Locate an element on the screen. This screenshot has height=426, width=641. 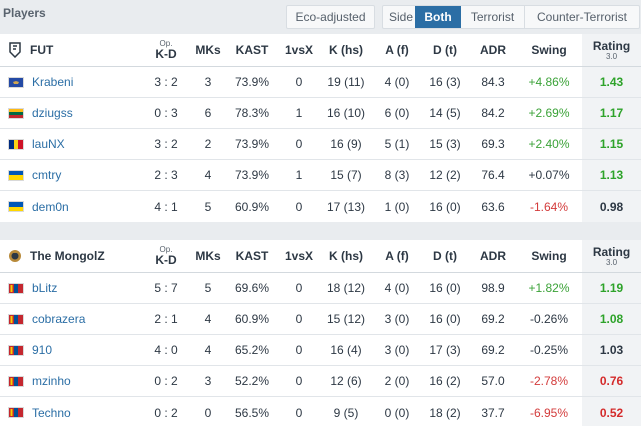
column-header-kast: KAST is located at coordinates (252, 50).